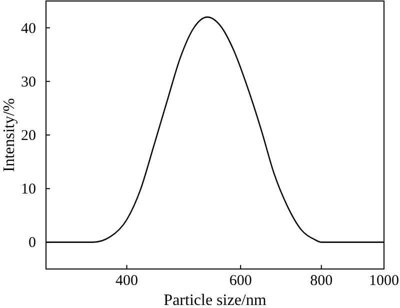 This screenshot has width=400, height=308. I want to click on x-axis-title: Particle size/nm, so click(215, 300).